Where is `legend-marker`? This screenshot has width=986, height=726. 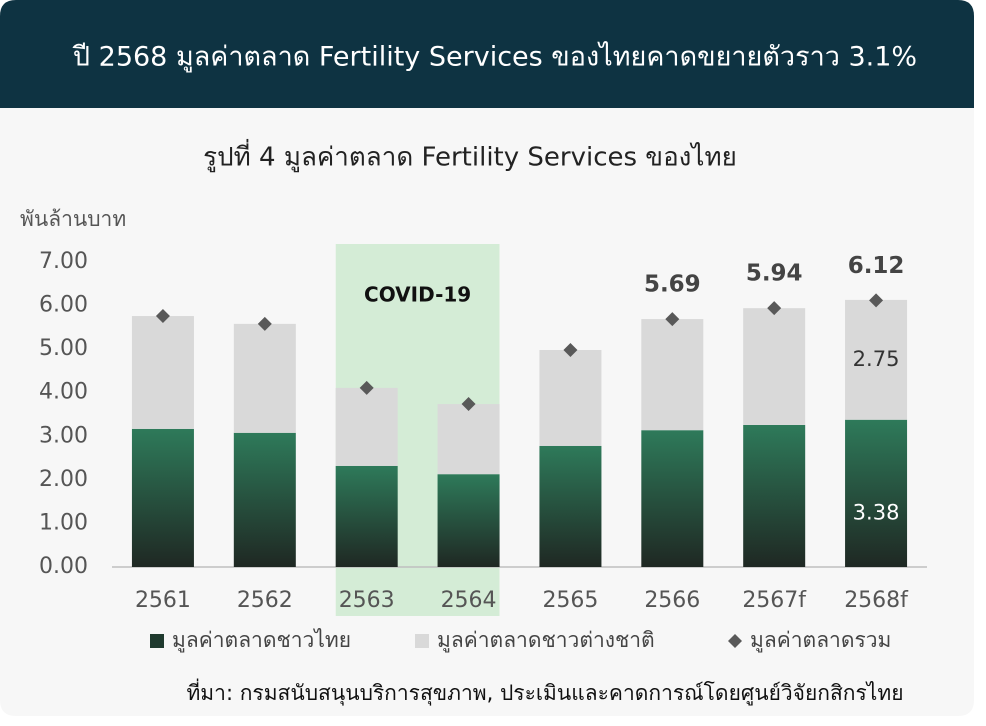 legend-marker is located at coordinates (735, 641).